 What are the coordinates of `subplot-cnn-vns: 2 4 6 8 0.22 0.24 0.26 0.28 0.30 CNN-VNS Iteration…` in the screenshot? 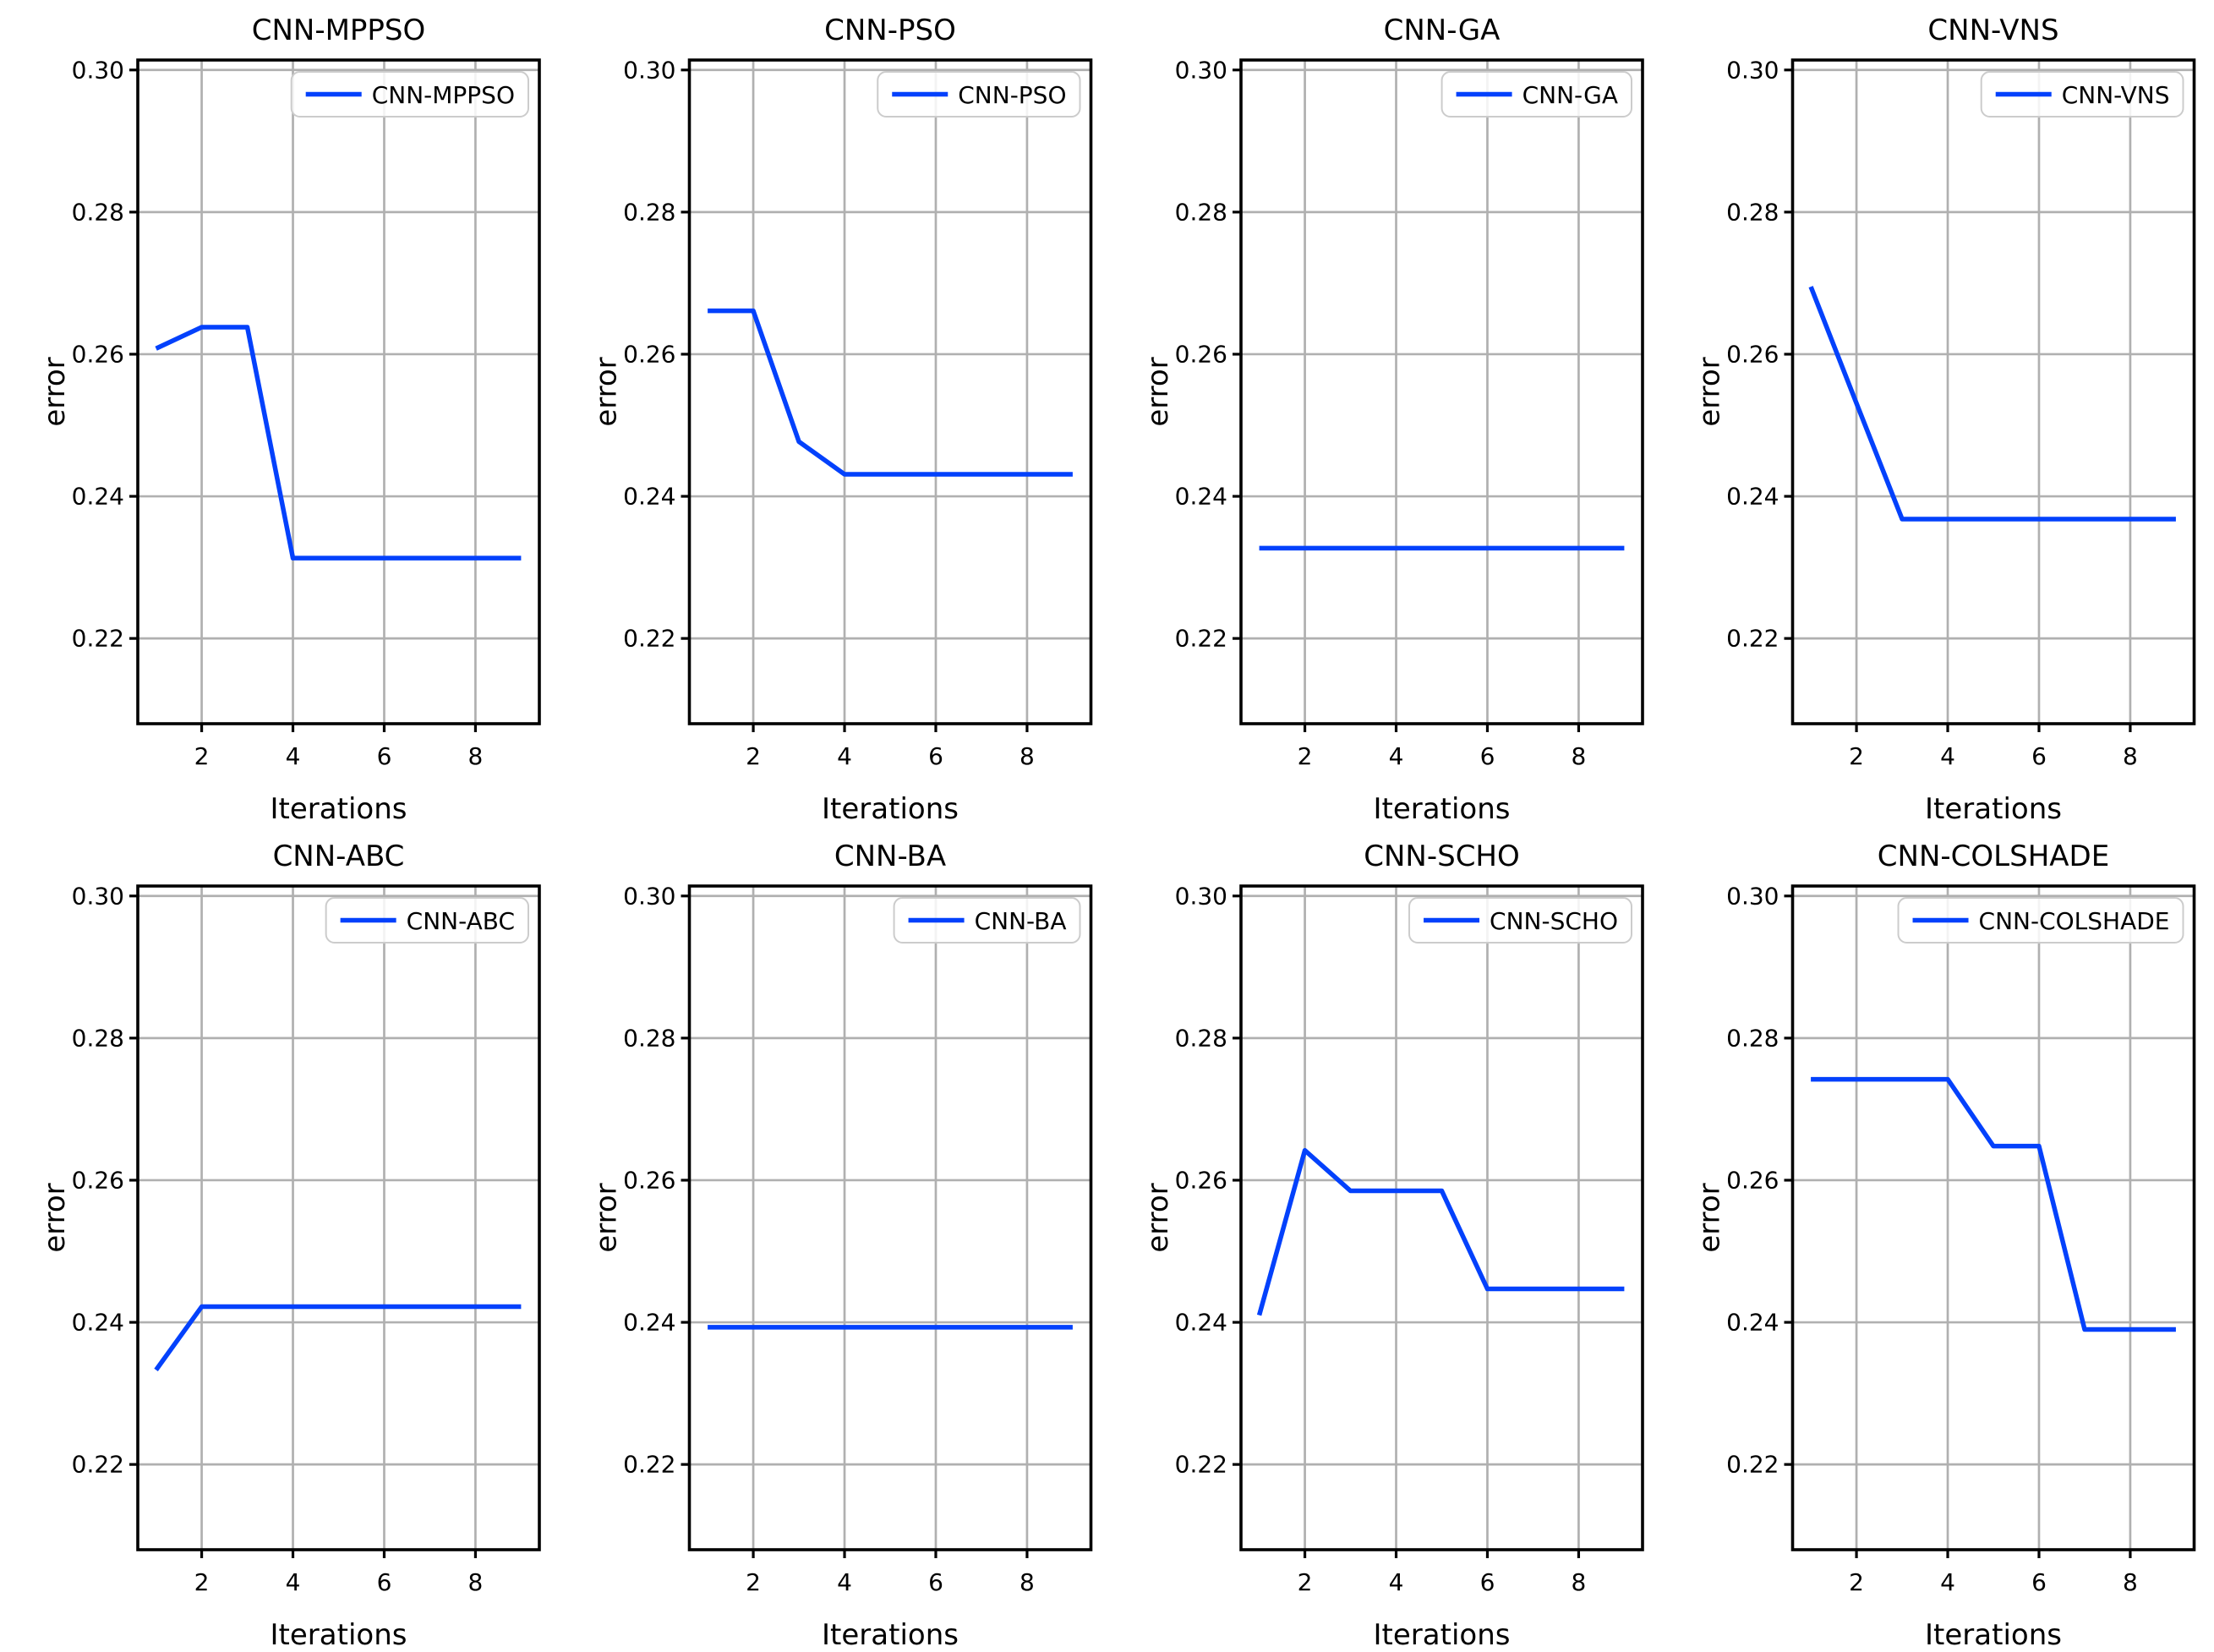 It's located at (1944, 420).